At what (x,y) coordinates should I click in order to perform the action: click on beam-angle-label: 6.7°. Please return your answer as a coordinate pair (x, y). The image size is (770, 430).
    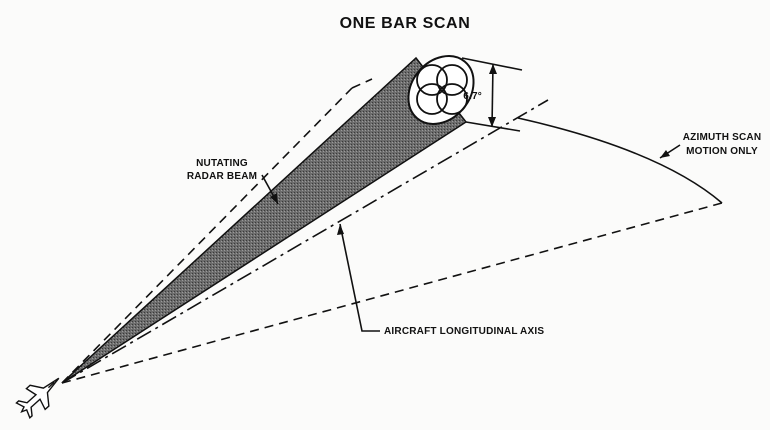
    Looking at the image, I should click on (472, 96).